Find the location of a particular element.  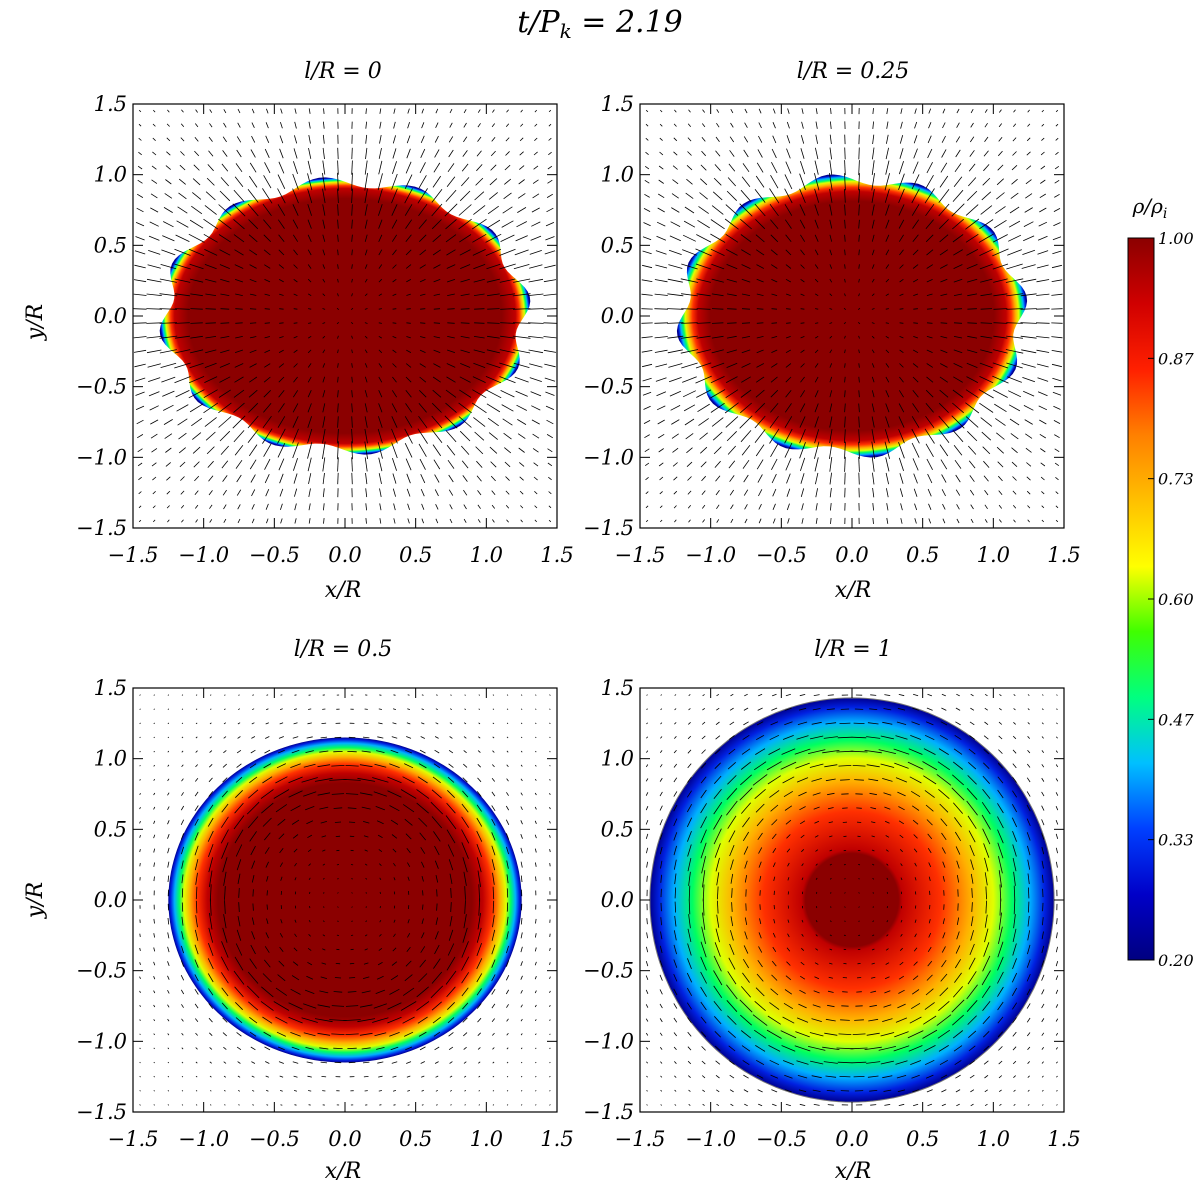

colorbar-tick-label: 0.20 is located at coordinates (1176, 960).